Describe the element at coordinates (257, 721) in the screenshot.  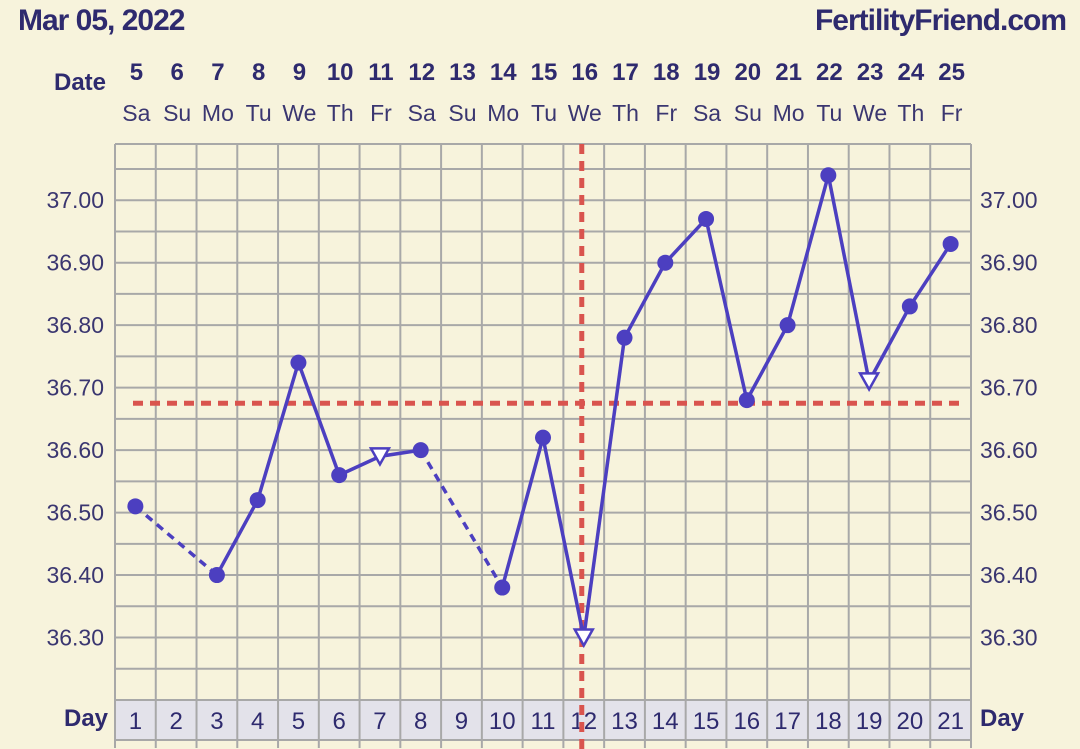
I see `cycle-day-label: 4` at that location.